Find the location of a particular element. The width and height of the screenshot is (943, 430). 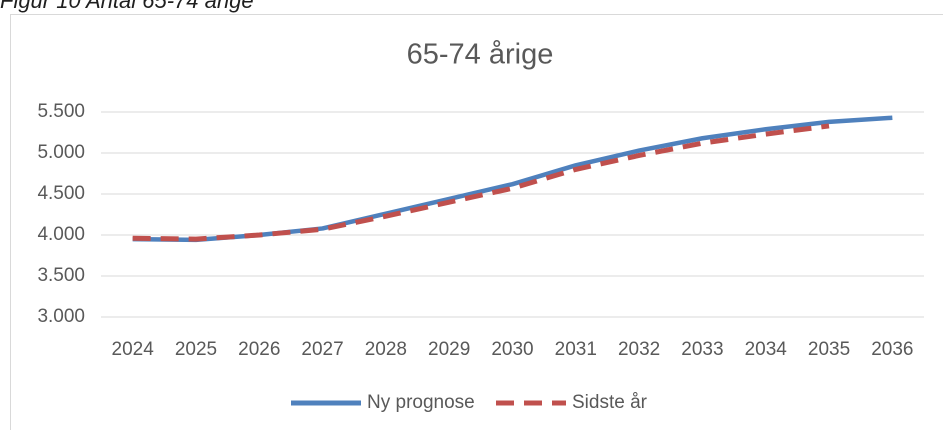

x-tick-label: 2032 is located at coordinates (639, 349).